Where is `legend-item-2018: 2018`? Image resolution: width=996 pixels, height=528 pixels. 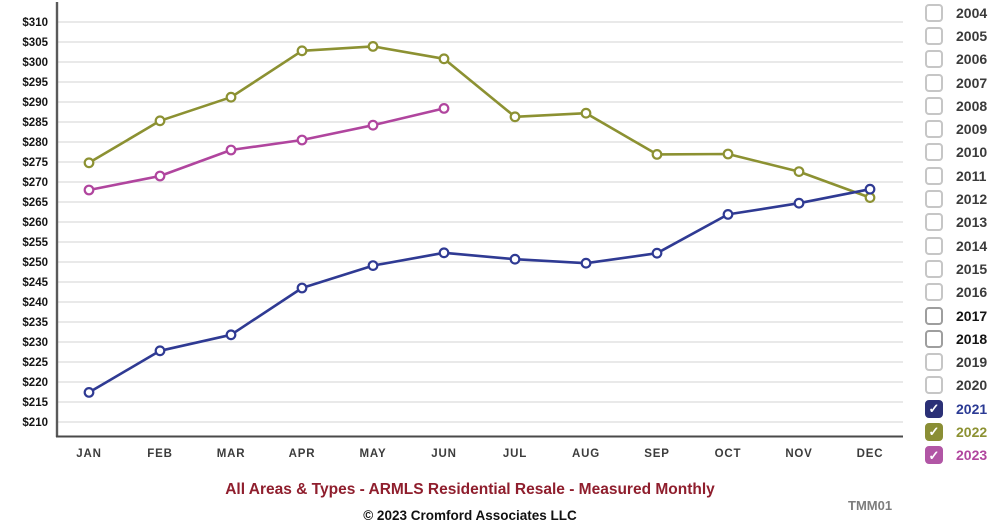
legend-item-2018: 2018 is located at coordinates (960, 338).